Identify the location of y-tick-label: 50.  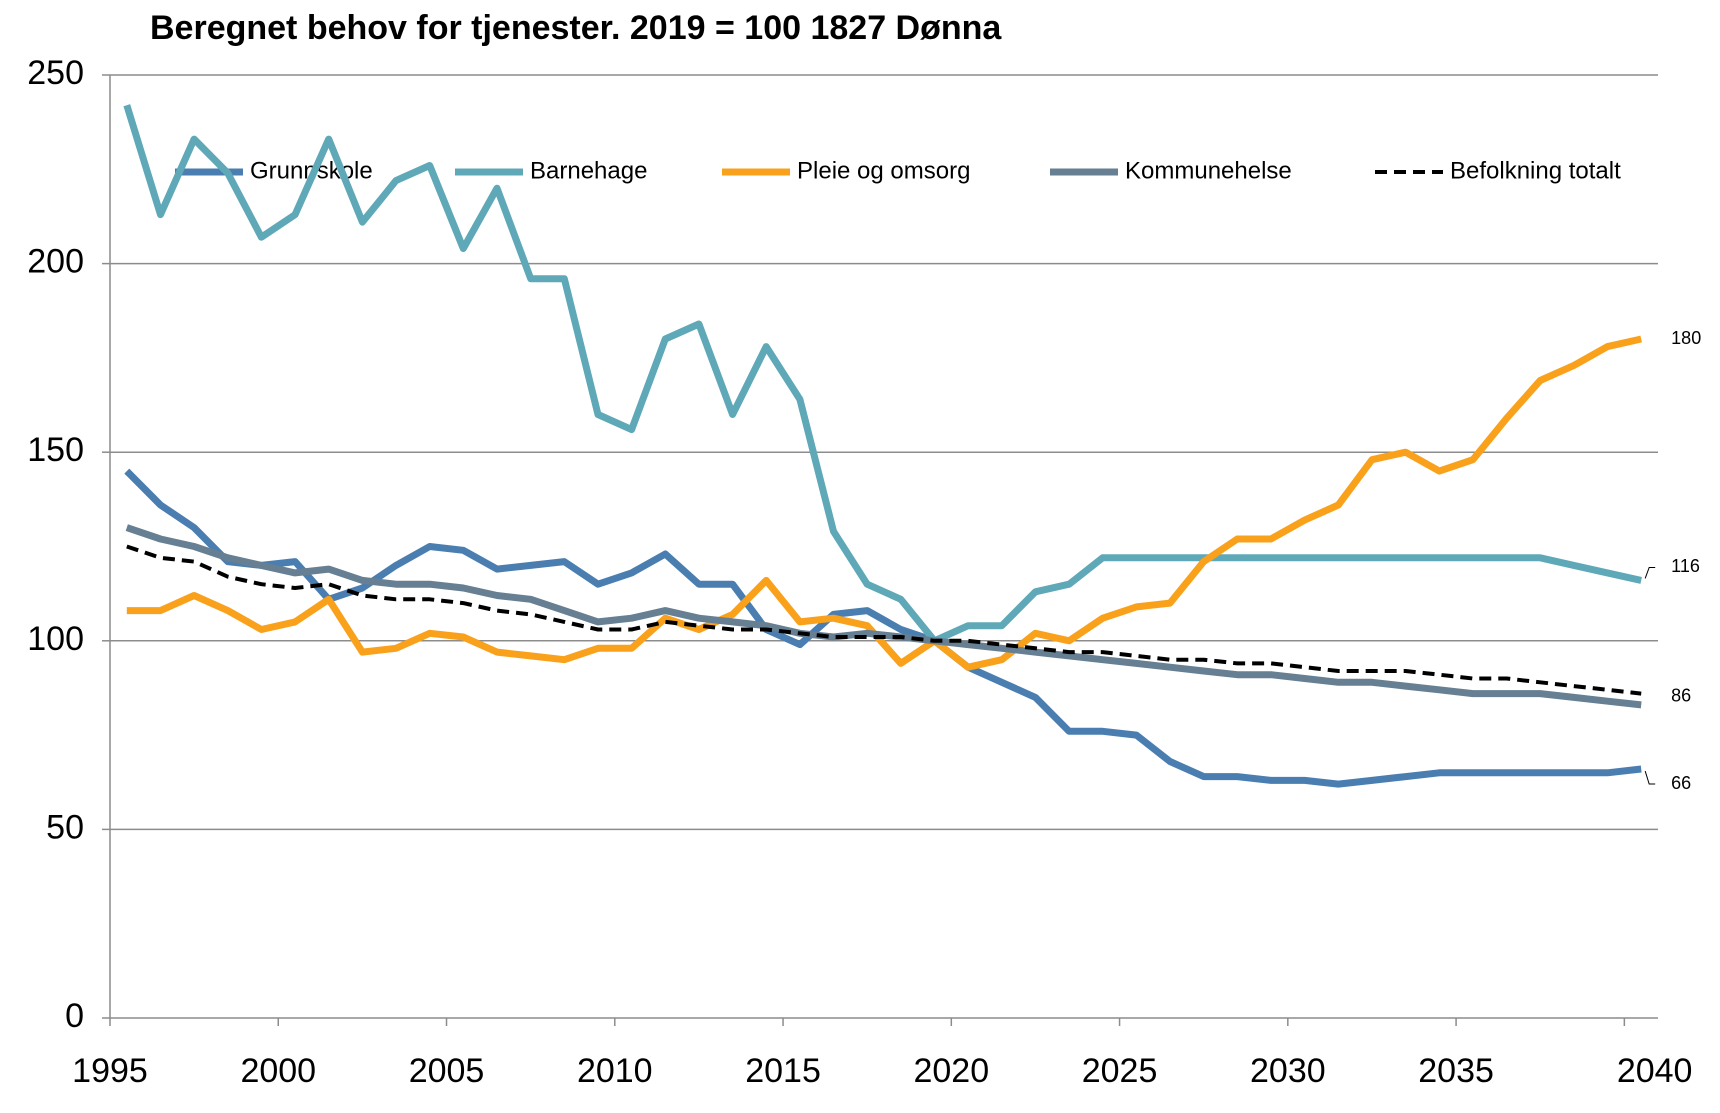
(65, 827).